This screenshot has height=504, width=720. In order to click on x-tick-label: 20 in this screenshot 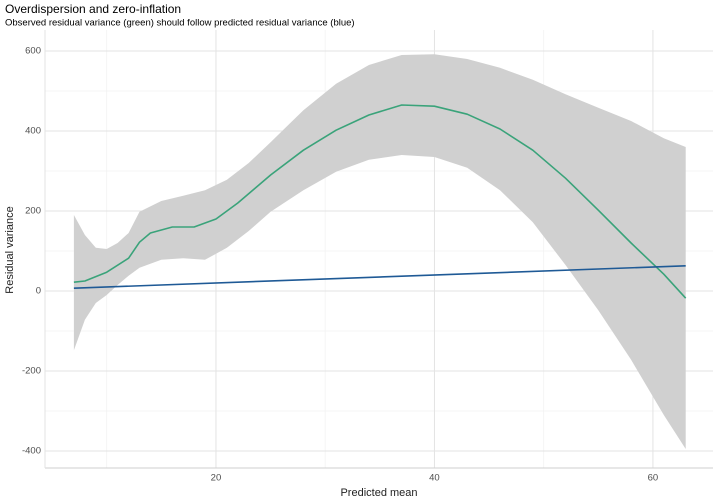, I will do `click(216, 478)`.